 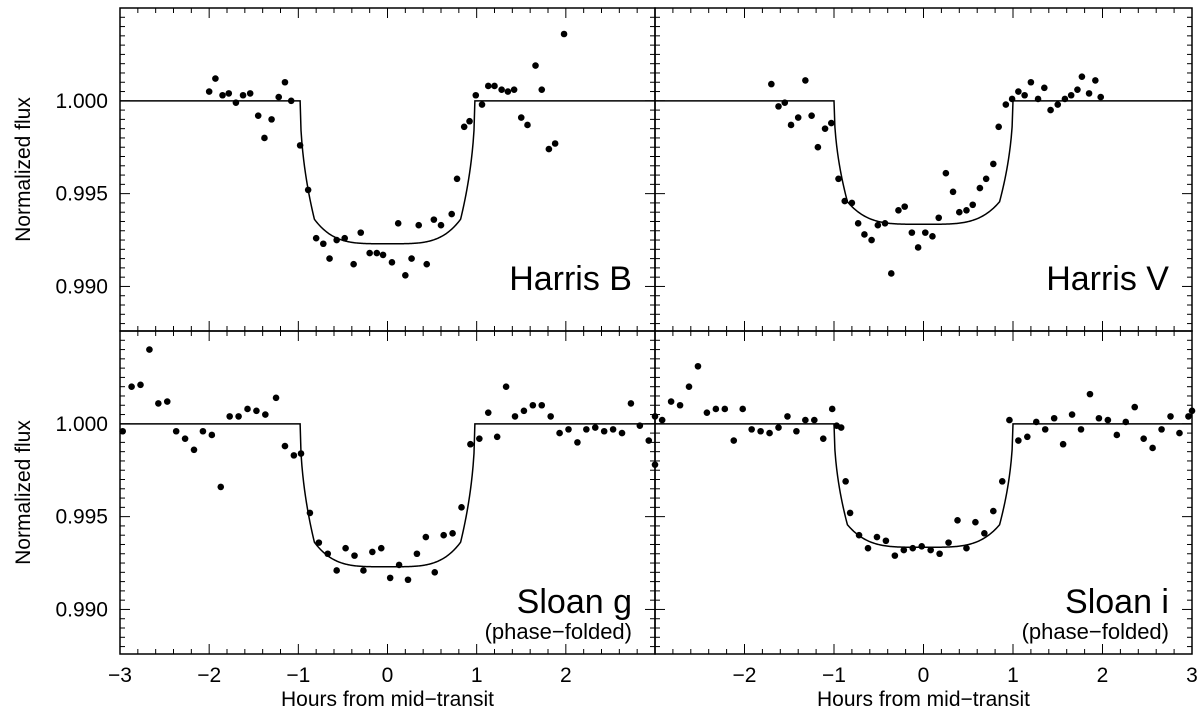 What do you see at coordinates (1095, 631) in the screenshot?
I see `phase-folded-note: (phase−folded)` at bounding box center [1095, 631].